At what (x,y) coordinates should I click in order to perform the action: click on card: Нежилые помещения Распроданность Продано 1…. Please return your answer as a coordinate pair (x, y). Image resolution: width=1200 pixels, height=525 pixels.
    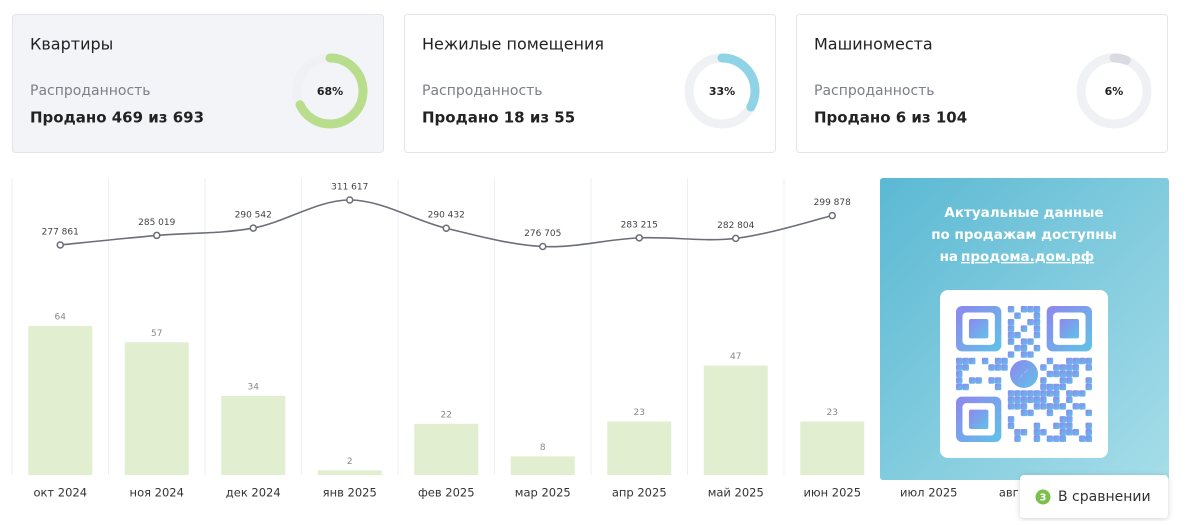
    Looking at the image, I should click on (590, 83).